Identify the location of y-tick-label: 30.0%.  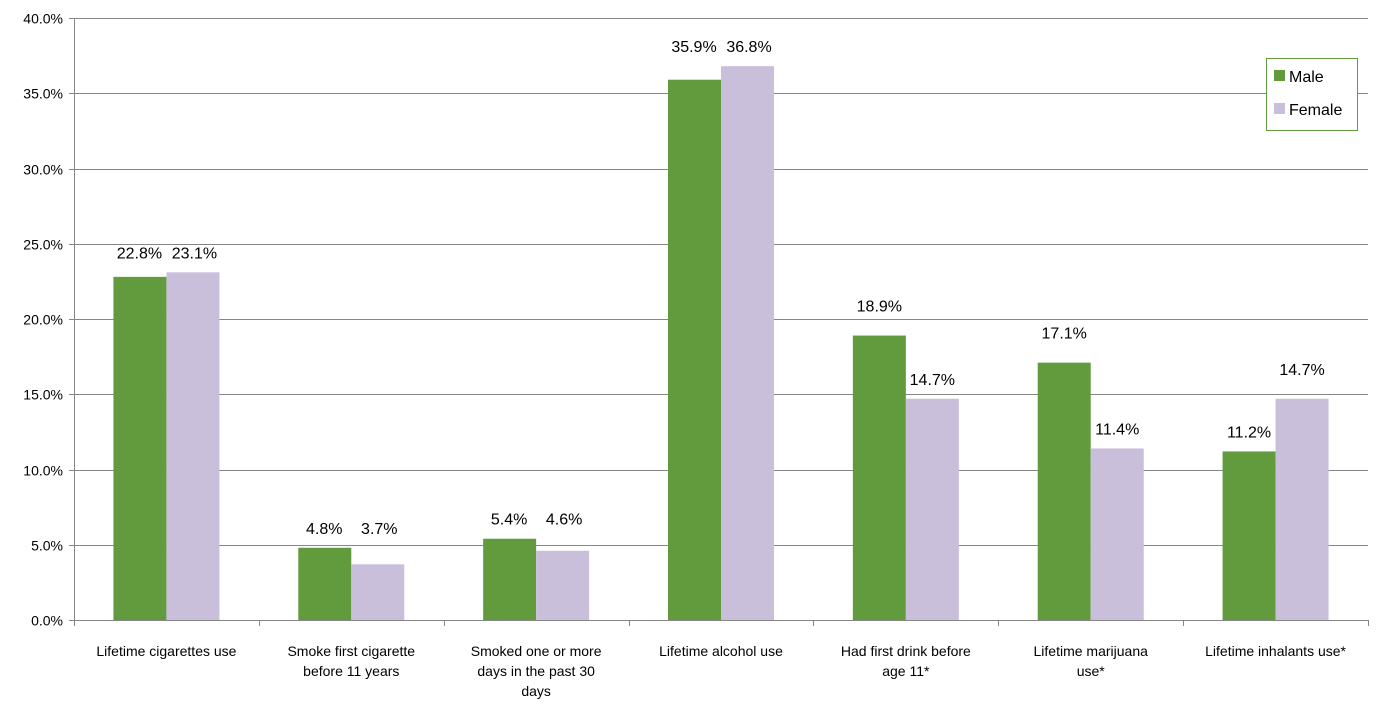
(43, 170).